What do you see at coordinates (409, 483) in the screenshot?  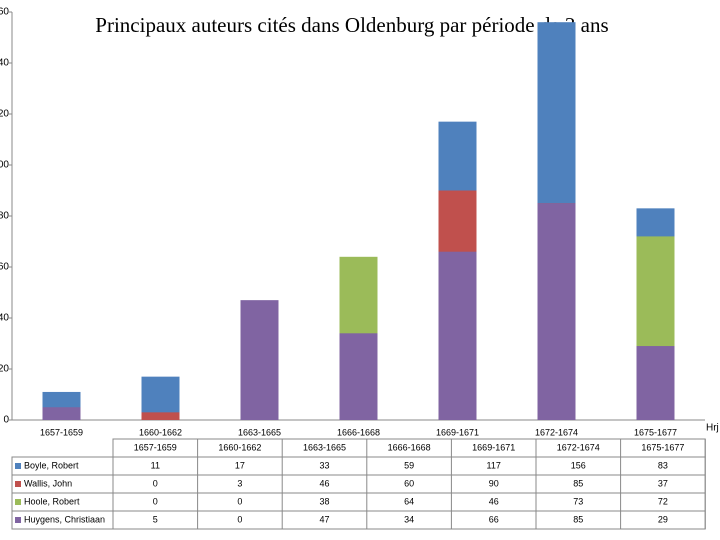 I see `table-cell: 60` at bounding box center [409, 483].